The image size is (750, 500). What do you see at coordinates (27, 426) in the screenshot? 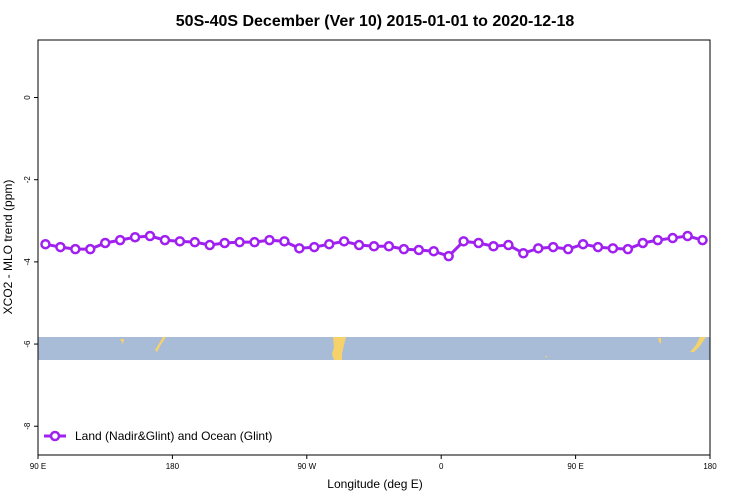
I see `y-tick-label: -8` at bounding box center [27, 426].